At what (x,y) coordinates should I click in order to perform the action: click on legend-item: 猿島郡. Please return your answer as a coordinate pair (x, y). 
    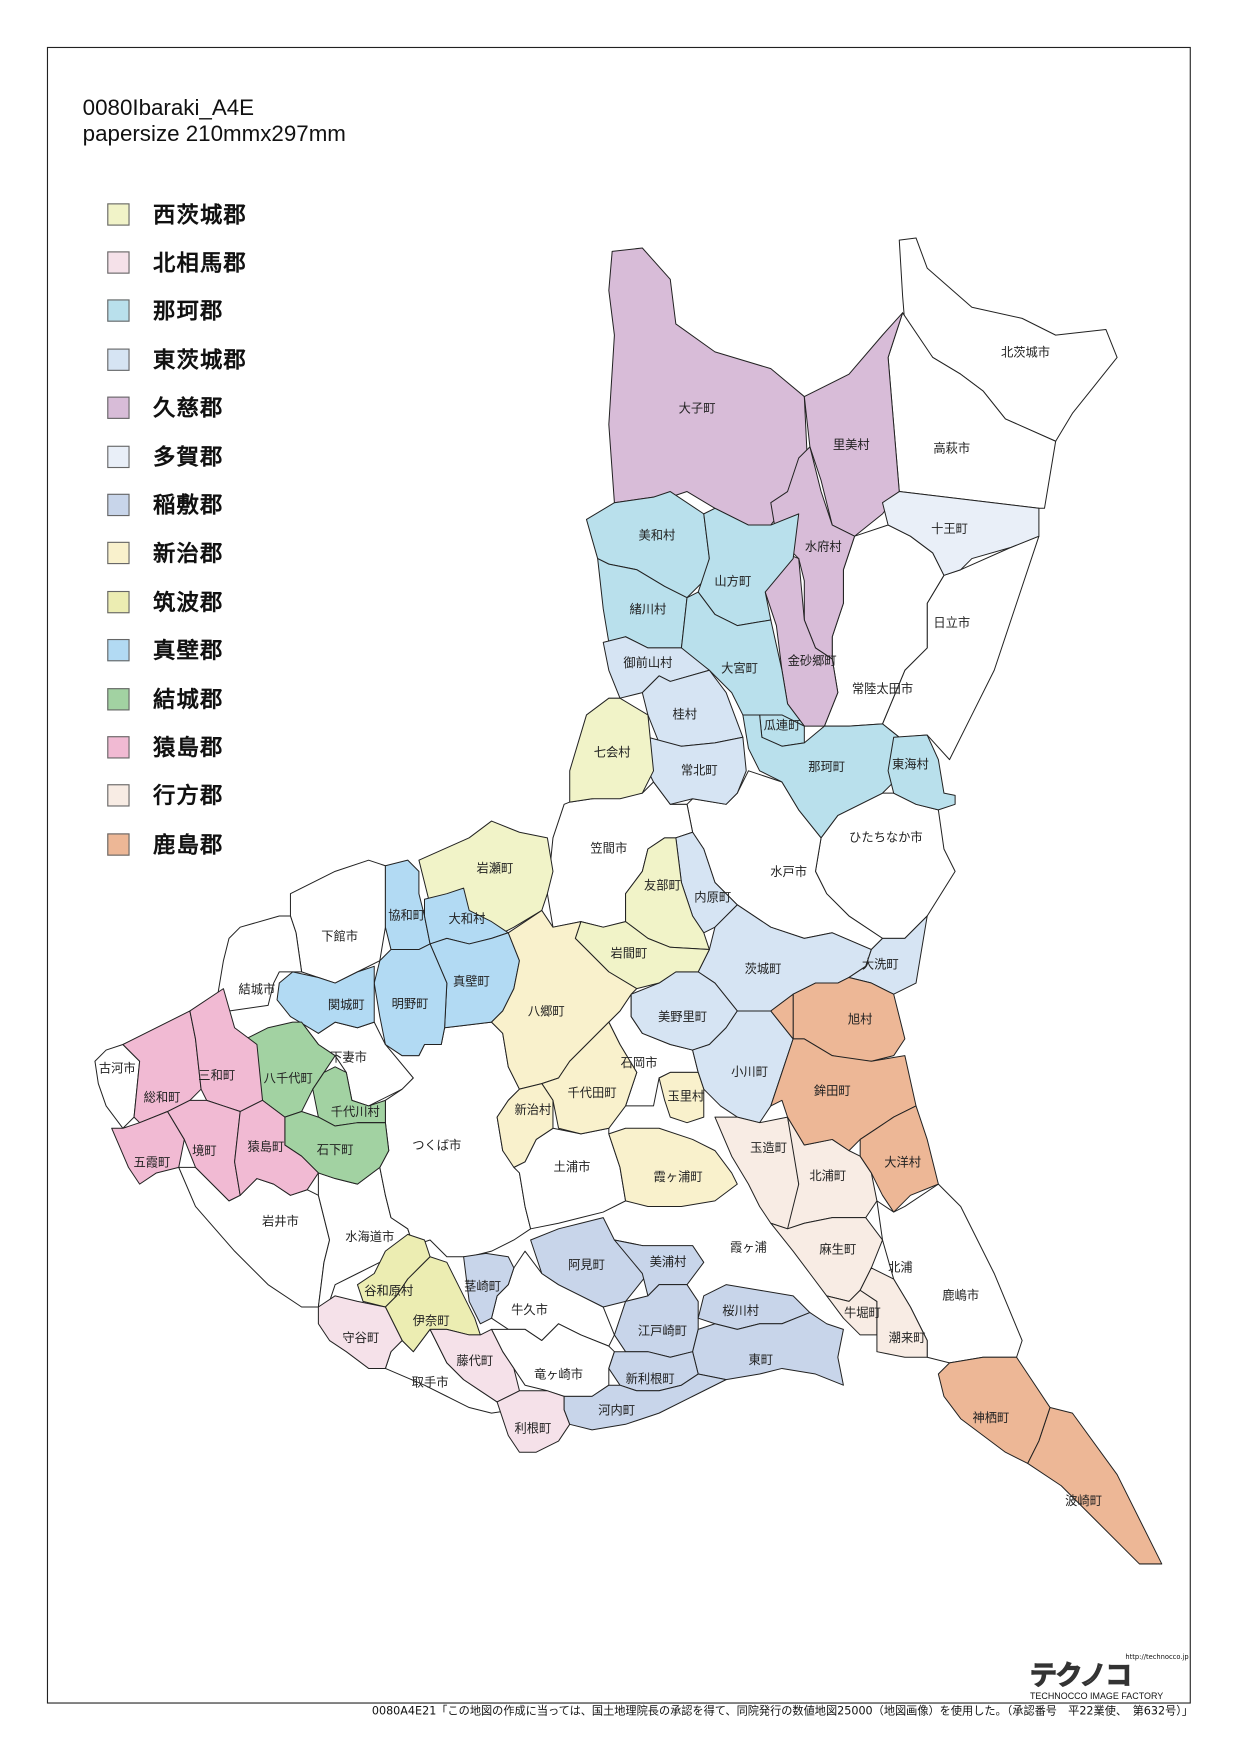
    Looking at the image, I should click on (177, 747).